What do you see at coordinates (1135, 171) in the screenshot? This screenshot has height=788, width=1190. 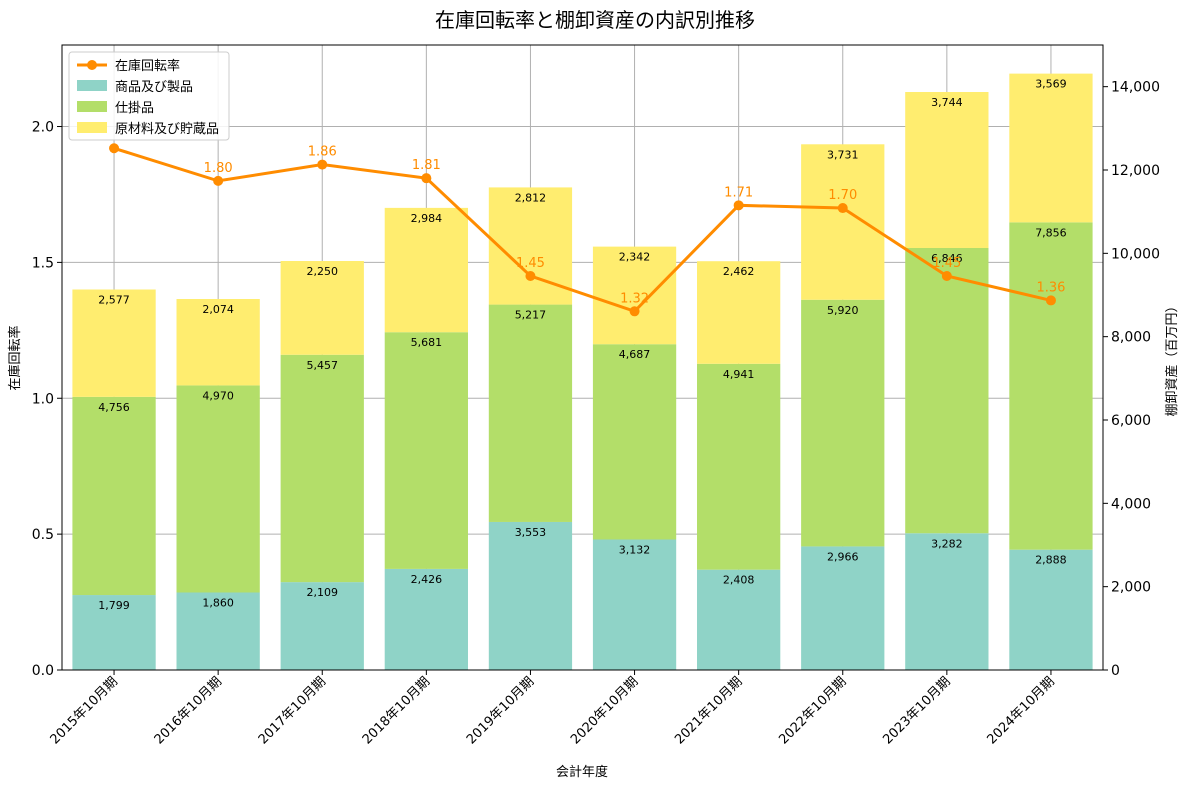 I see `right-tick-label: 12,000` at bounding box center [1135, 171].